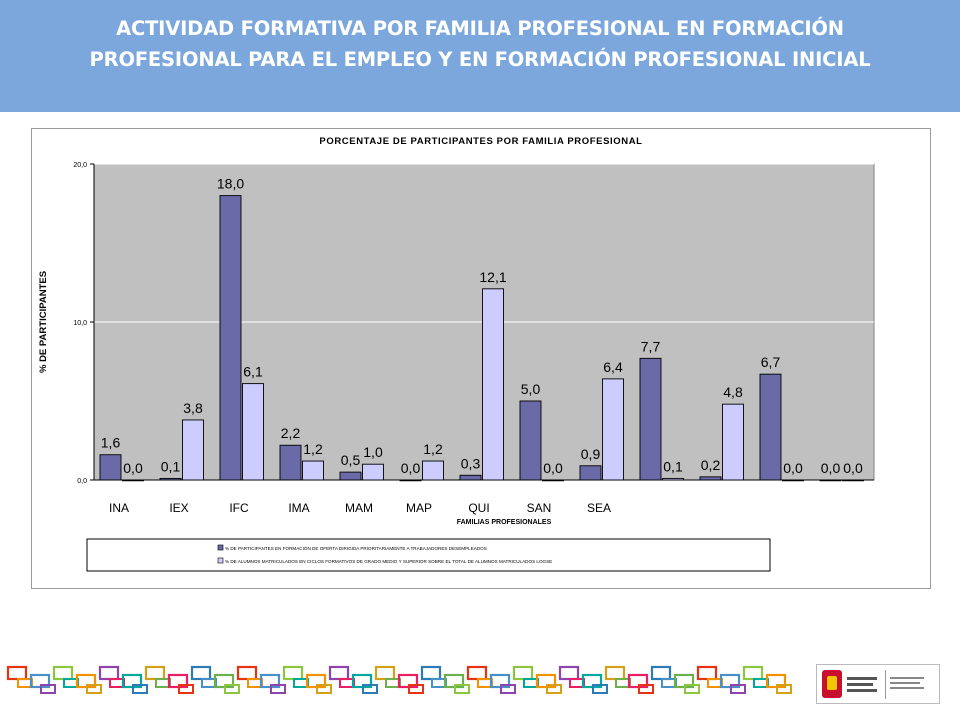  Describe the element at coordinates (230, 184) in the screenshot. I see `data-label-series1: 18,0` at that location.